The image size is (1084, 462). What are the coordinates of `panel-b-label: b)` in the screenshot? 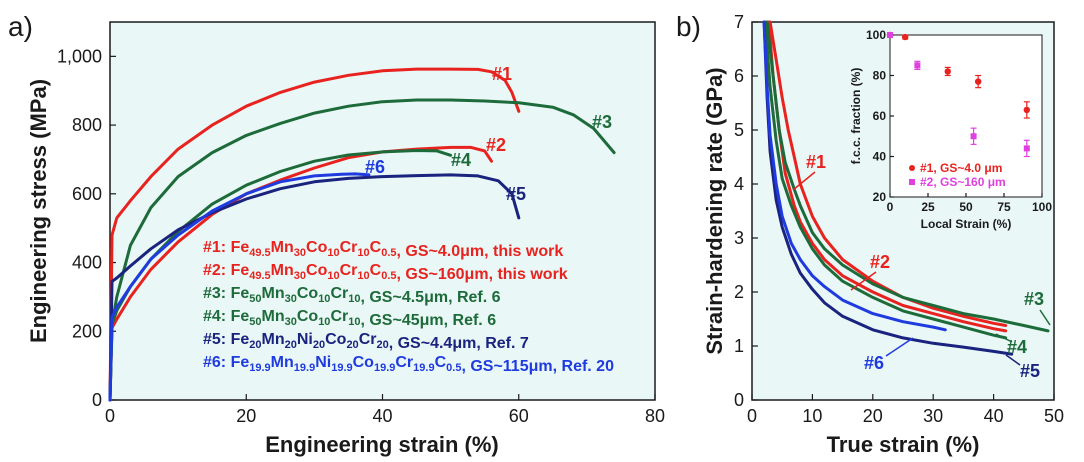 It's located at (688, 26).